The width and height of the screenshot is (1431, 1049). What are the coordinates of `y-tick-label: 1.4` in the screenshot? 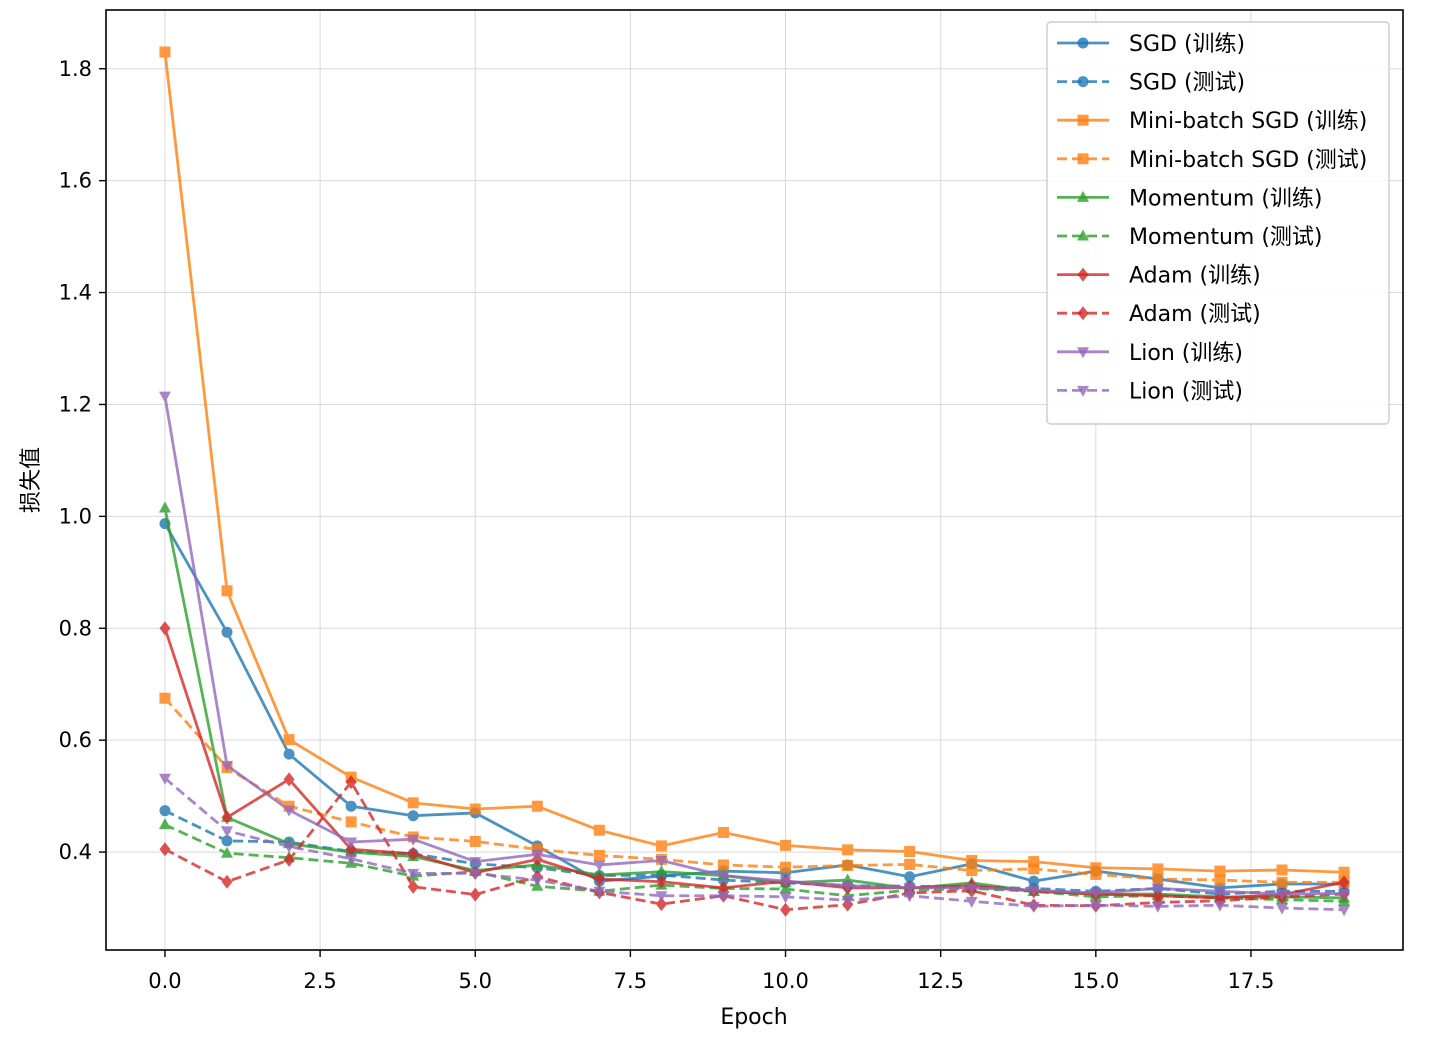 It's located at (75, 293).